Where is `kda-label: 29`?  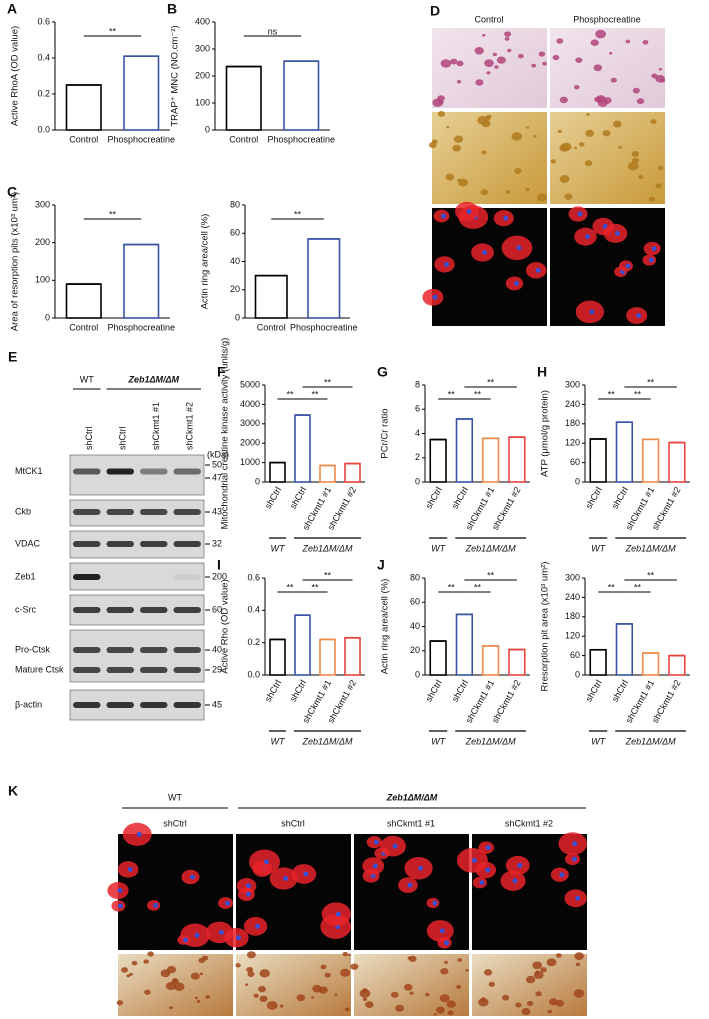 kda-label: 29 is located at coordinates (217, 669).